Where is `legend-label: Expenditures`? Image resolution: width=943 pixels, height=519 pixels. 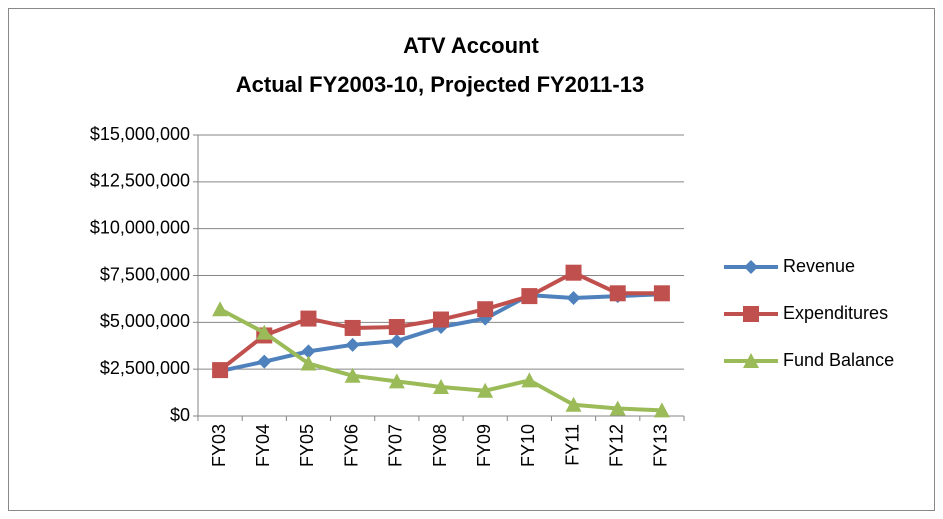 legend-label: Expenditures is located at coordinates (835, 313).